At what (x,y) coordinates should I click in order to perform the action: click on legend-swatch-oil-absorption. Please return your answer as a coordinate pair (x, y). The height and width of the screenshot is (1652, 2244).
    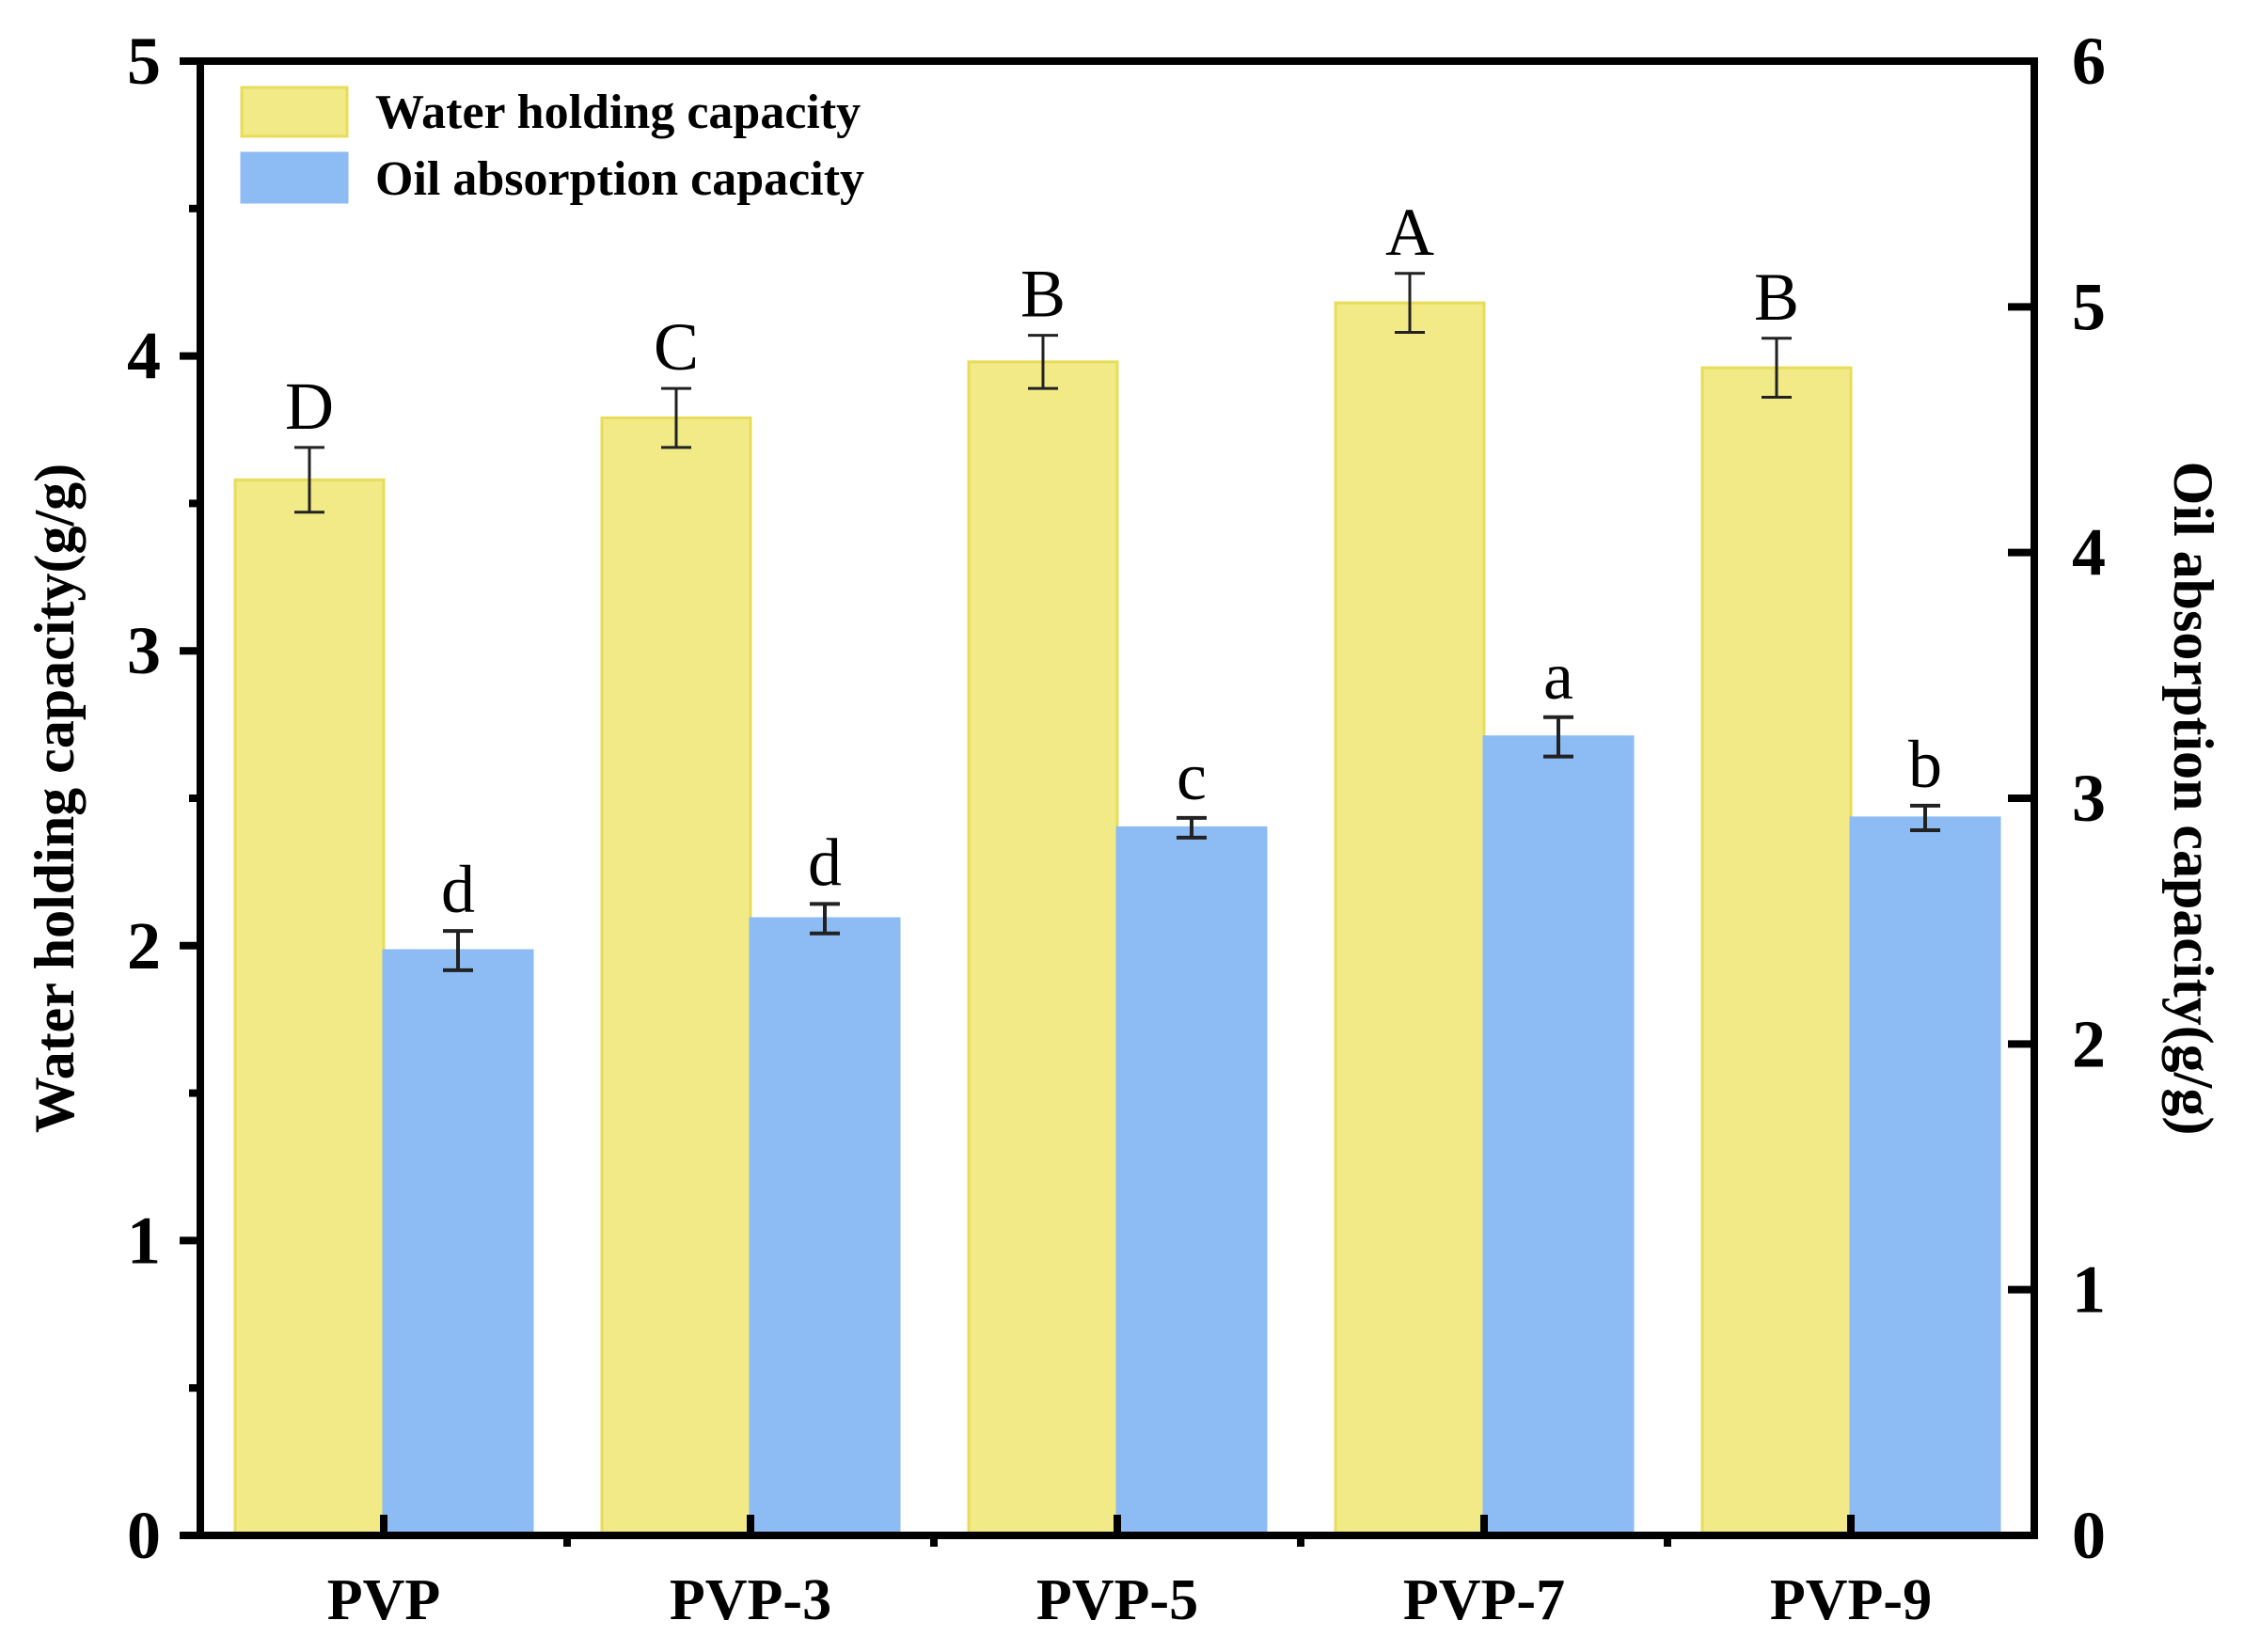
    Looking at the image, I should click on (294, 178).